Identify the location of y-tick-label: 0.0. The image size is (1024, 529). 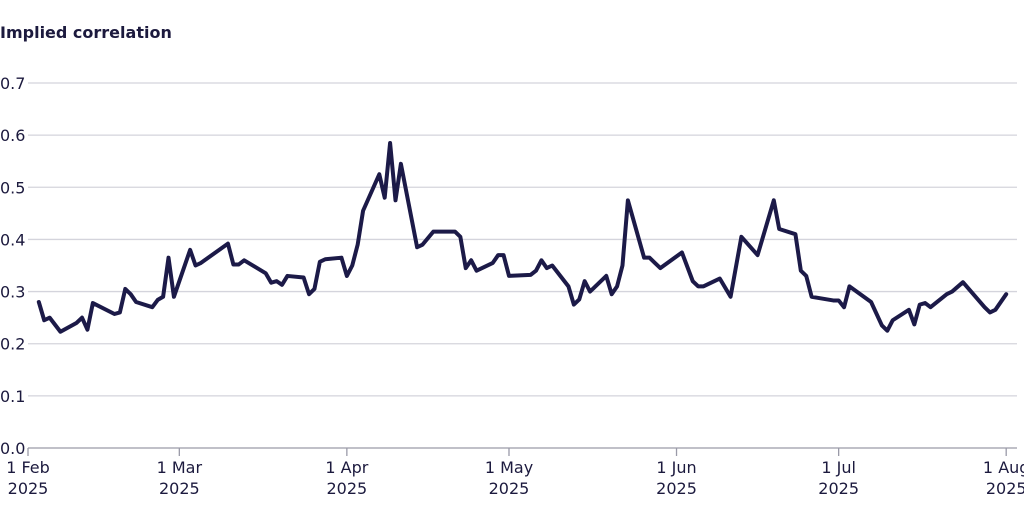
(12, 448).